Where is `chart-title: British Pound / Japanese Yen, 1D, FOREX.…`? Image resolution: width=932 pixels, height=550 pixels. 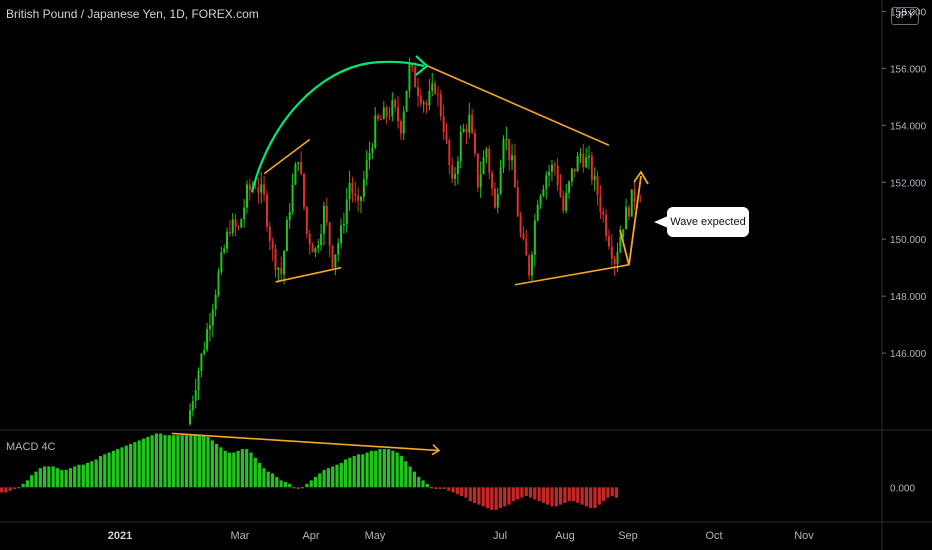 chart-title: British Pound / Japanese Yen, 1D, FOREX.… is located at coordinates (132, 14).